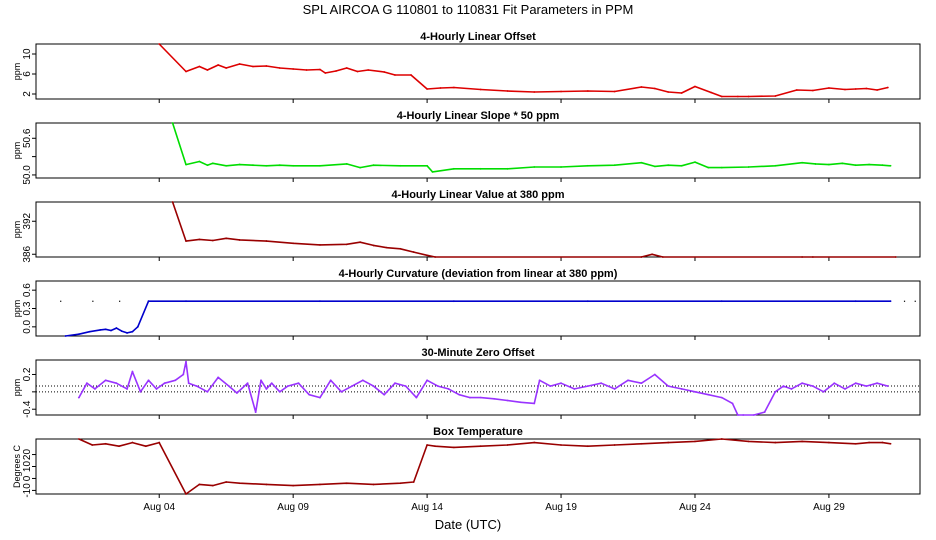 The width and height of the screenshot is (936, 540). Describe the element at coordinates (904, 301) in the screenshot. I see `missing-data-marker` at that location.